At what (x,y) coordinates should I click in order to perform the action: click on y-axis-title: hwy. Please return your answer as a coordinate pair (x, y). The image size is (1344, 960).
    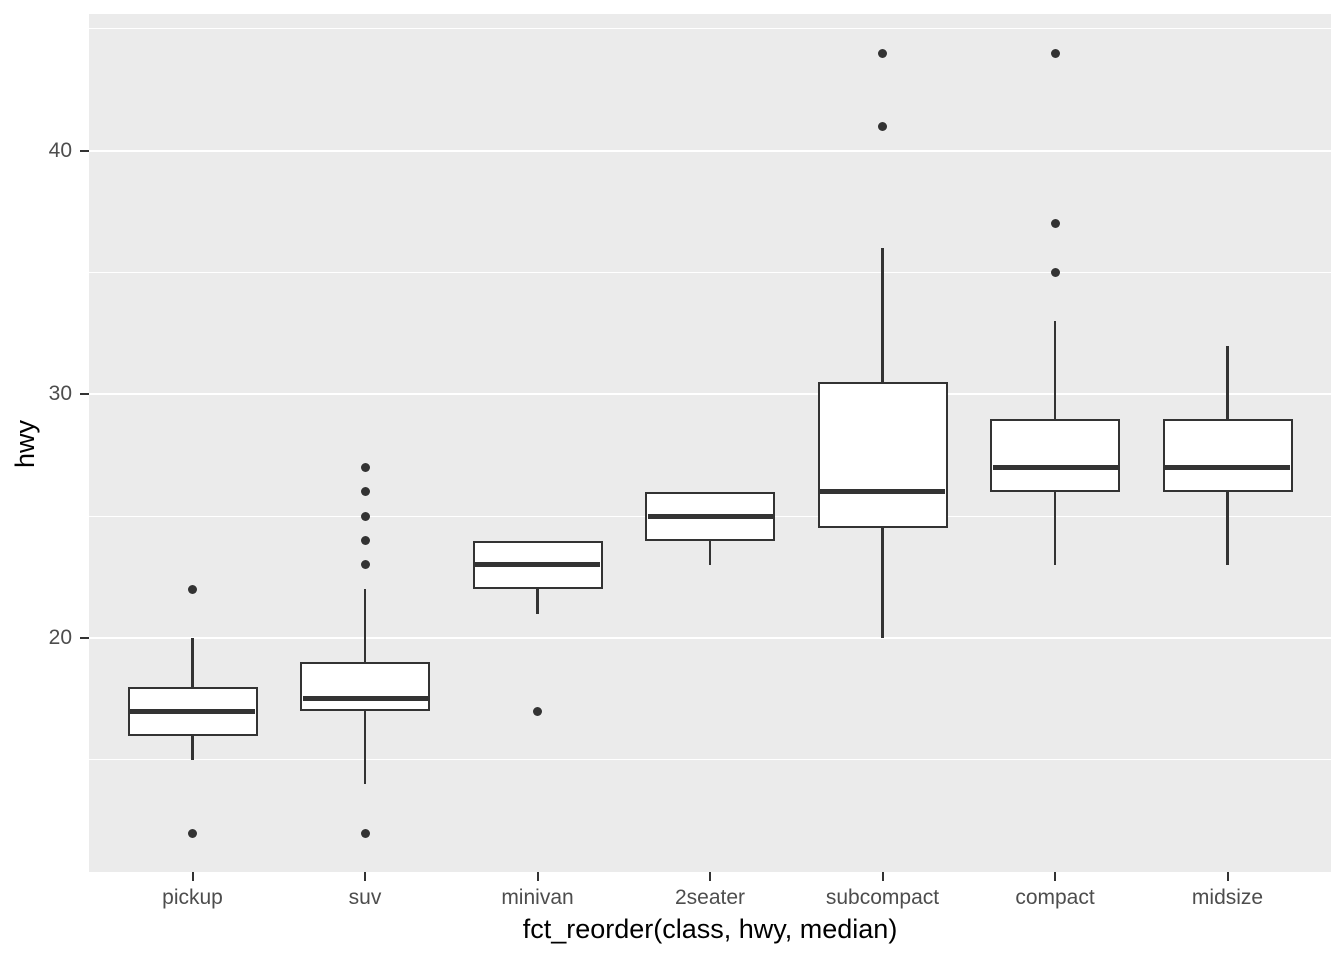
    Looking at the image, I should click on (25, 444).